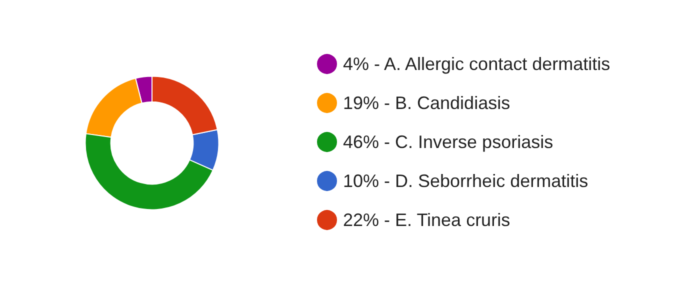  Describe the element at coordinates (465, 181) in the screenshot. I see `legend-label: 10% - D. Seborrheic dermatitis` at that location.